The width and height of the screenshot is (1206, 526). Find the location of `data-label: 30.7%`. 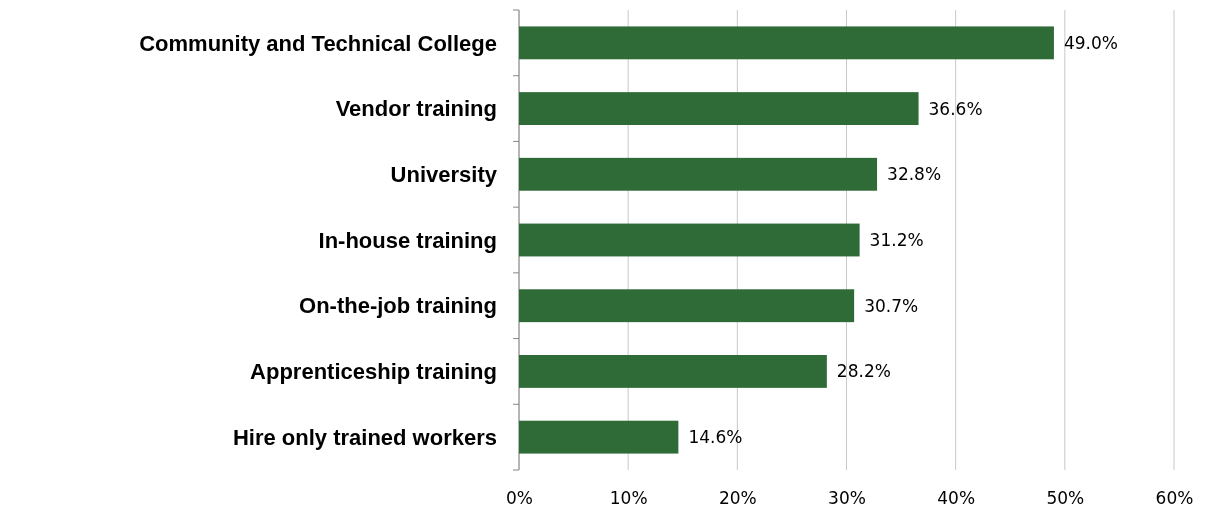

data-label: 30.7% is located at coordinates (891, 305).